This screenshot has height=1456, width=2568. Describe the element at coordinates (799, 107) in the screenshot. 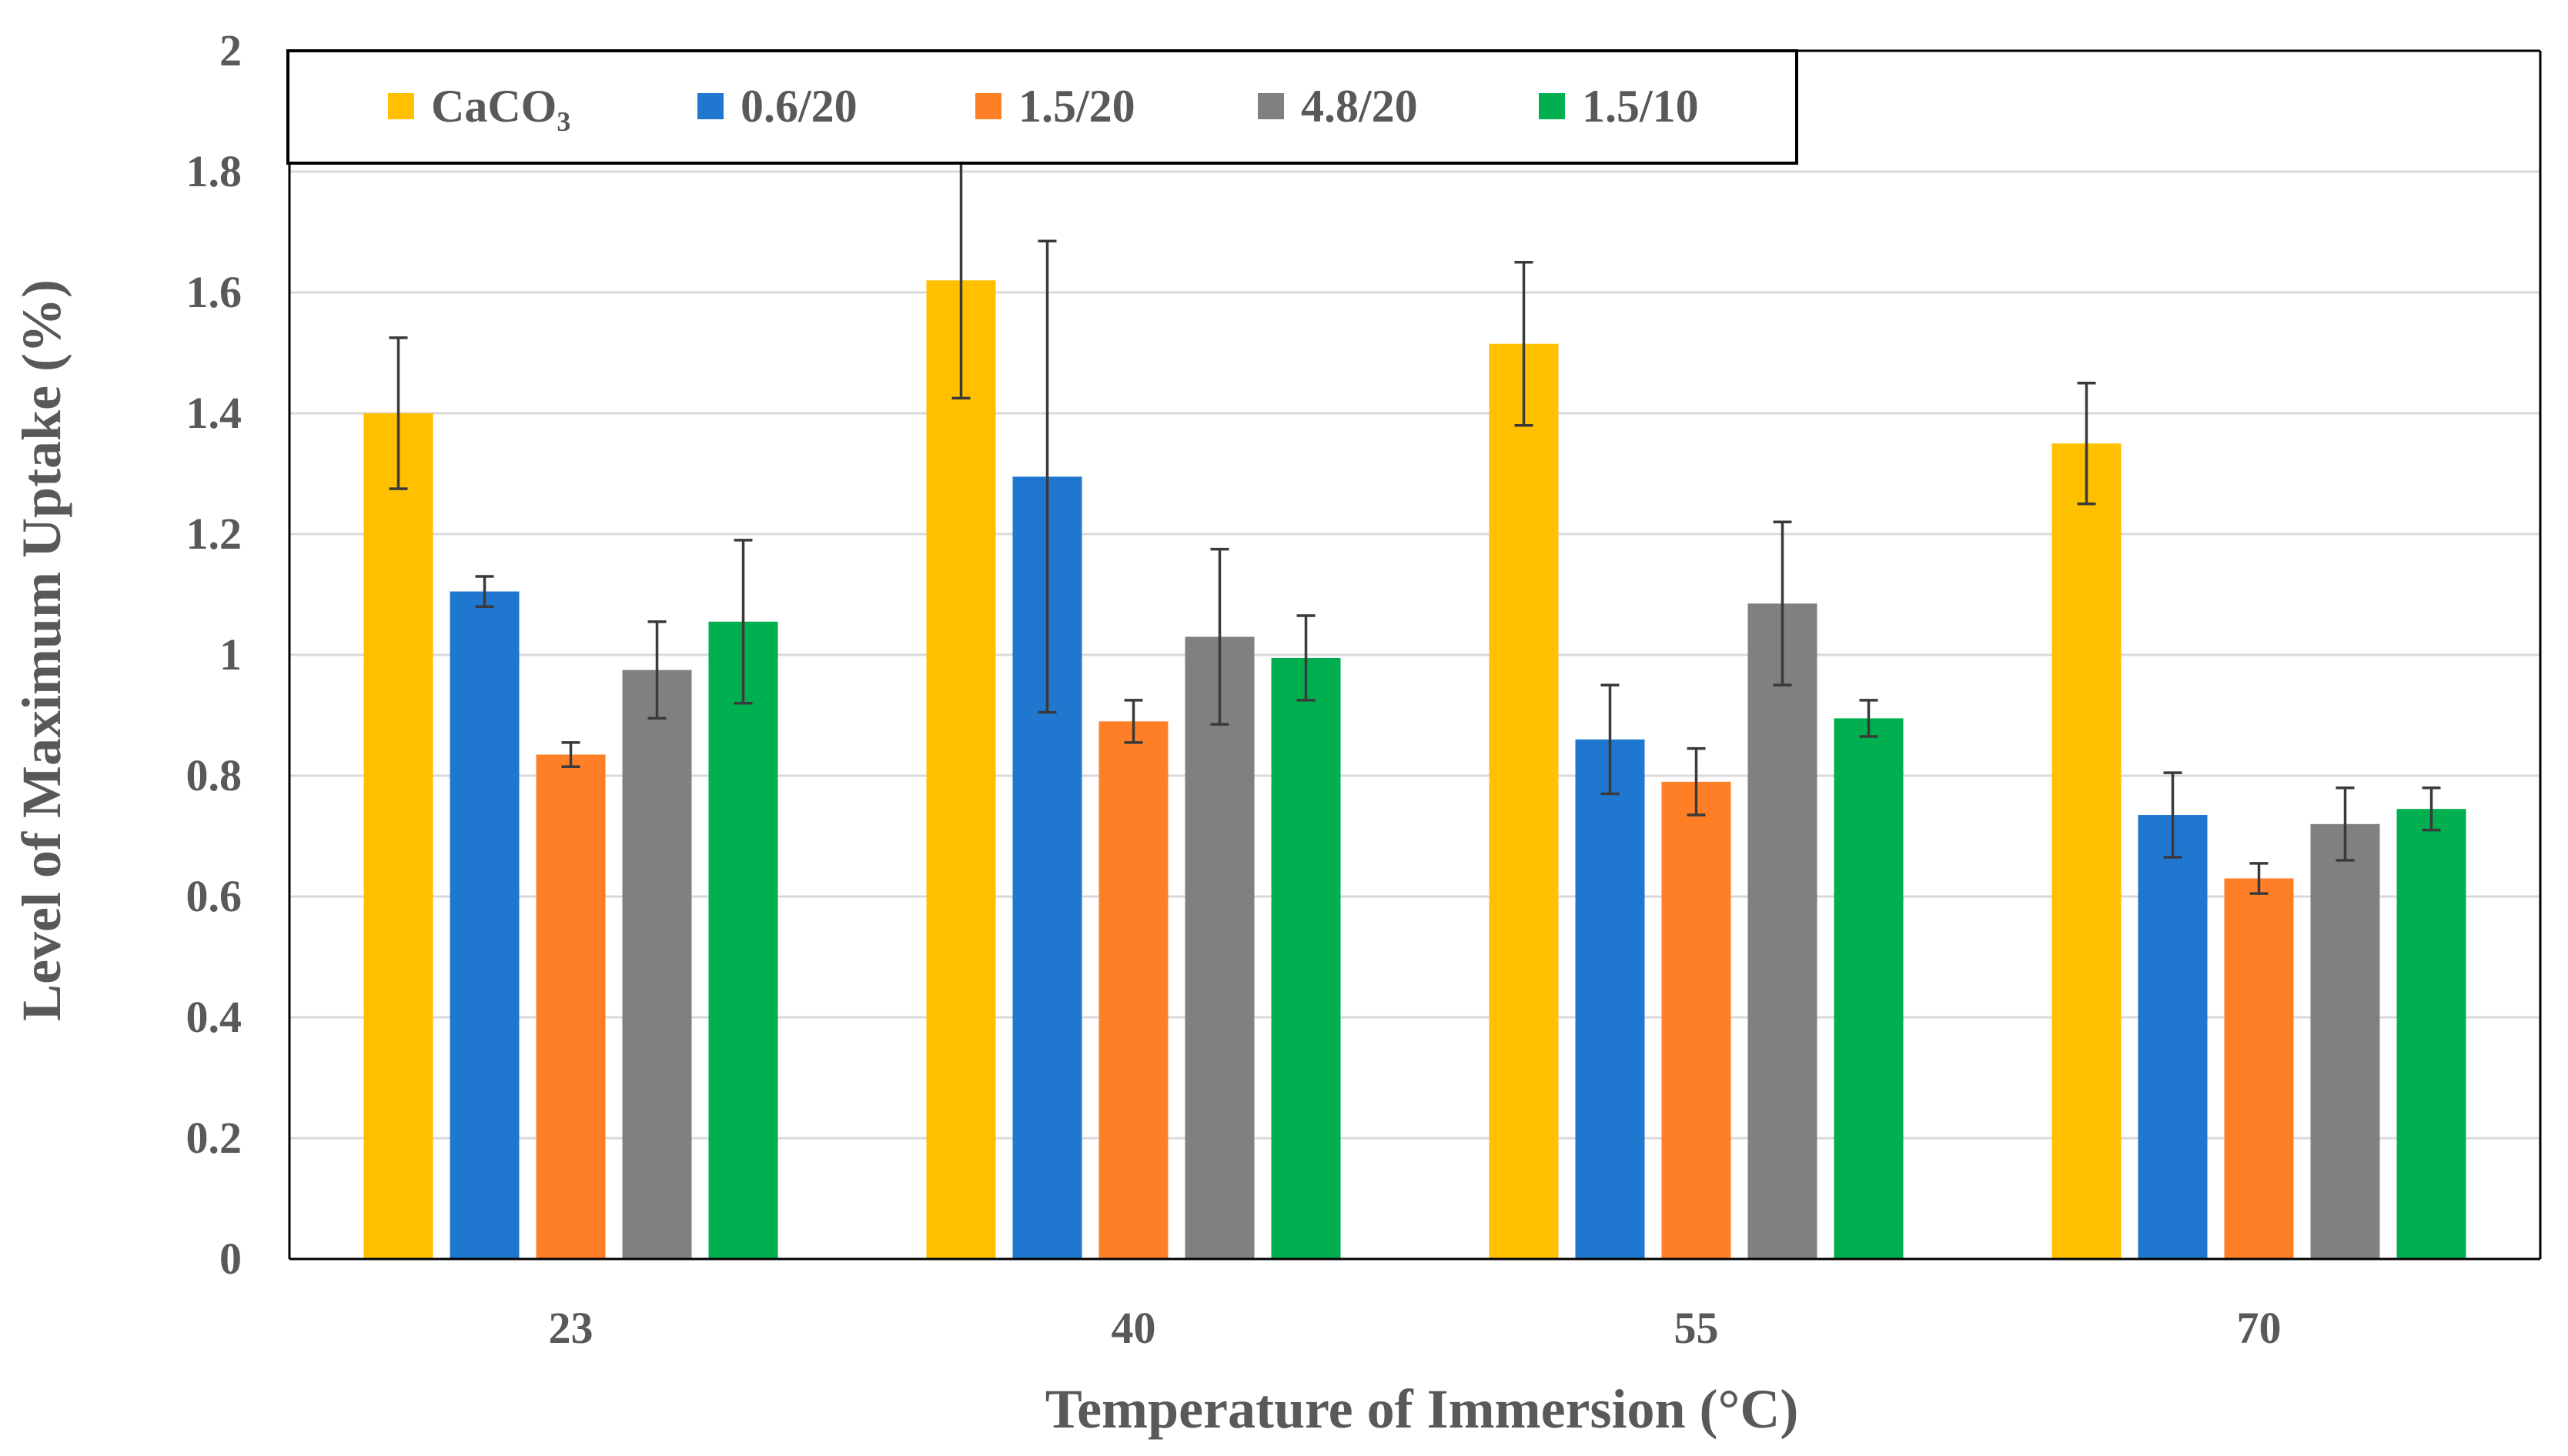

I see `legend-label: 0.6/20` at that location.